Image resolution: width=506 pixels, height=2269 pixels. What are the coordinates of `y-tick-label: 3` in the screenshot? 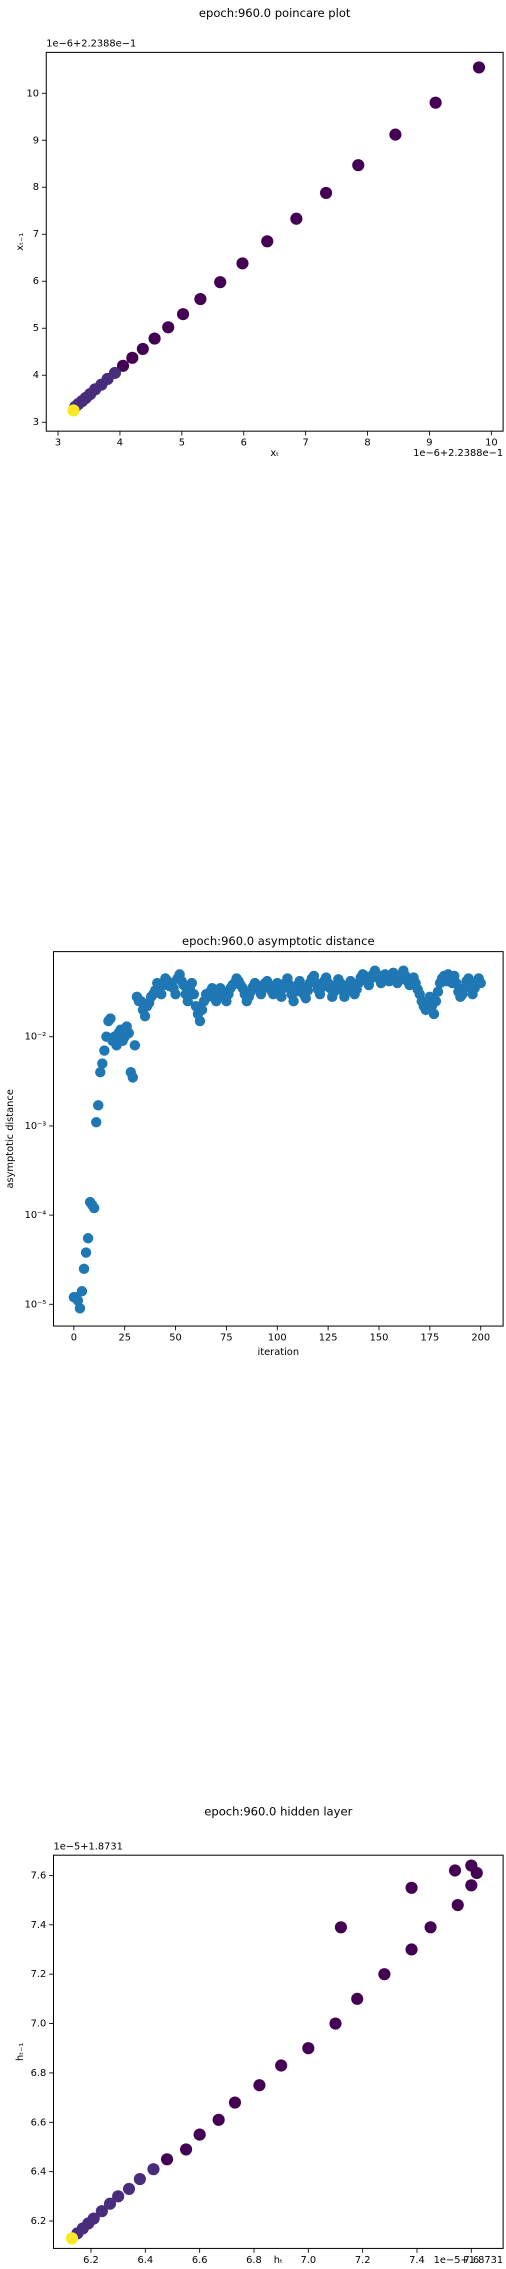 It's located at (36, 422).